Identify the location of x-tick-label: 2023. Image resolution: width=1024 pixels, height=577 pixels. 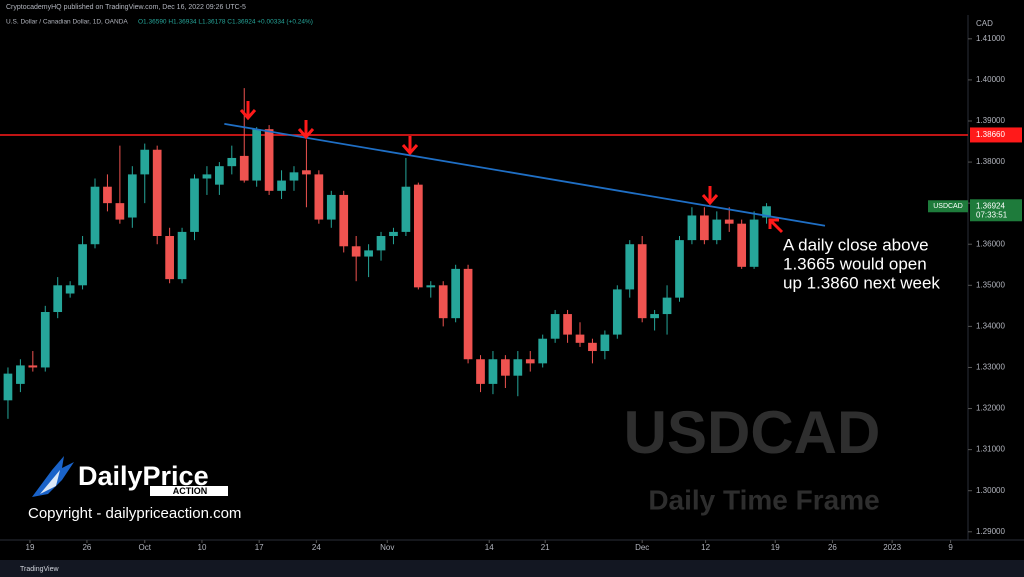
(892, 547).